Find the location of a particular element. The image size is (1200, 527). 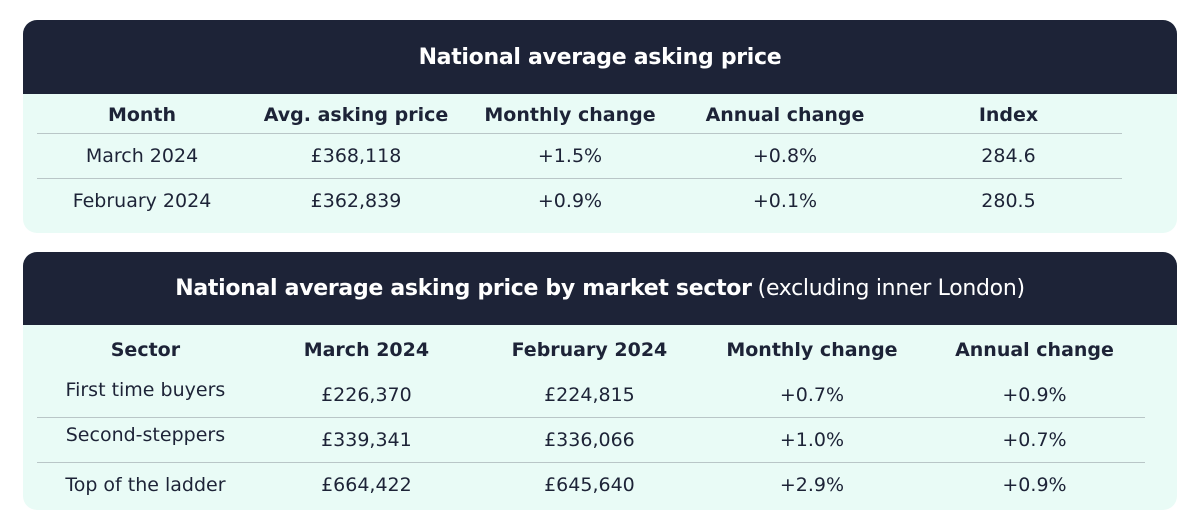

column-header-index: Index is located at coordinates (1008, 115).